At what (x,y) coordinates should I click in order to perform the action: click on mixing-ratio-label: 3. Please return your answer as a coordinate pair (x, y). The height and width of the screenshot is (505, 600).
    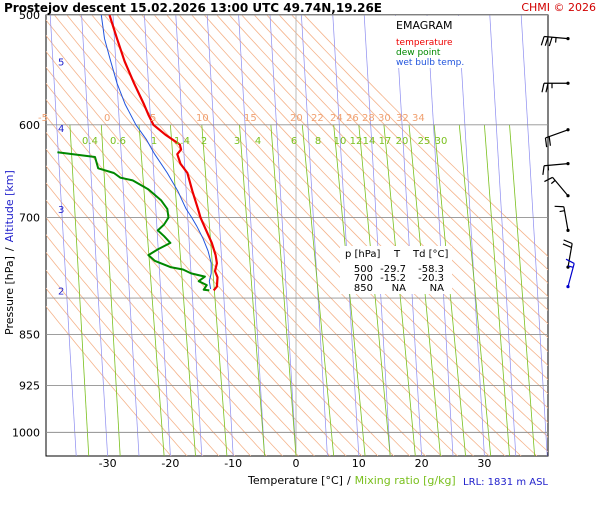
    Looking at the image, I should click on (237, 141).